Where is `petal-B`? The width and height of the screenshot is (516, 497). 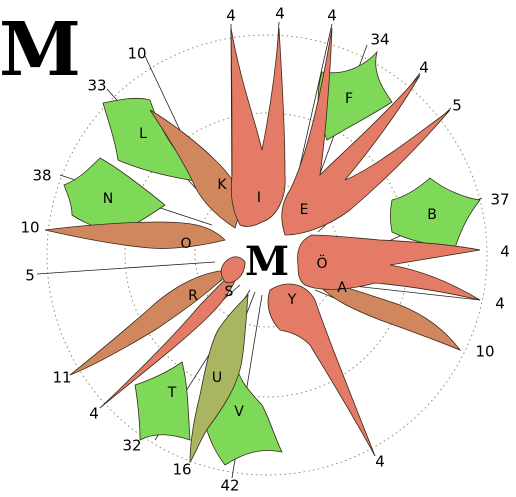
petal-B is located at coordinates (435, 213).